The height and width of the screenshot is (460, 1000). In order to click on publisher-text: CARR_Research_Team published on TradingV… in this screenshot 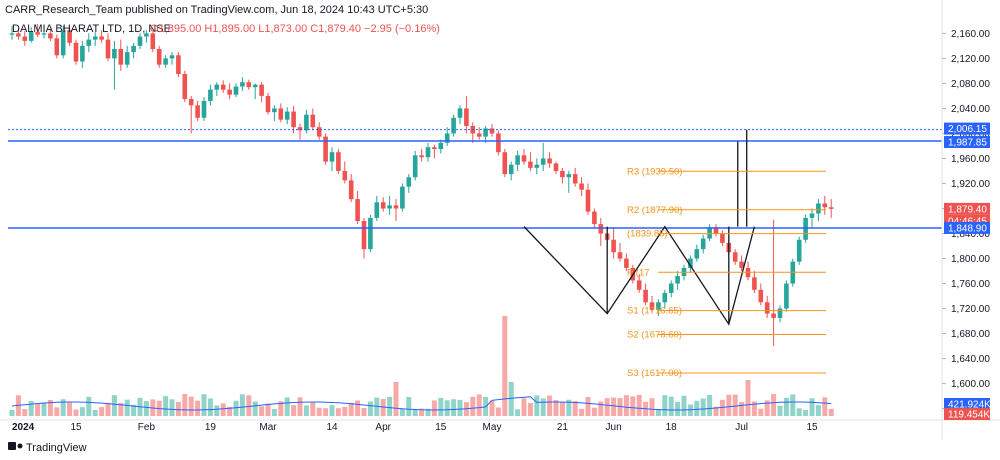, I will do `click(216, 10)`.